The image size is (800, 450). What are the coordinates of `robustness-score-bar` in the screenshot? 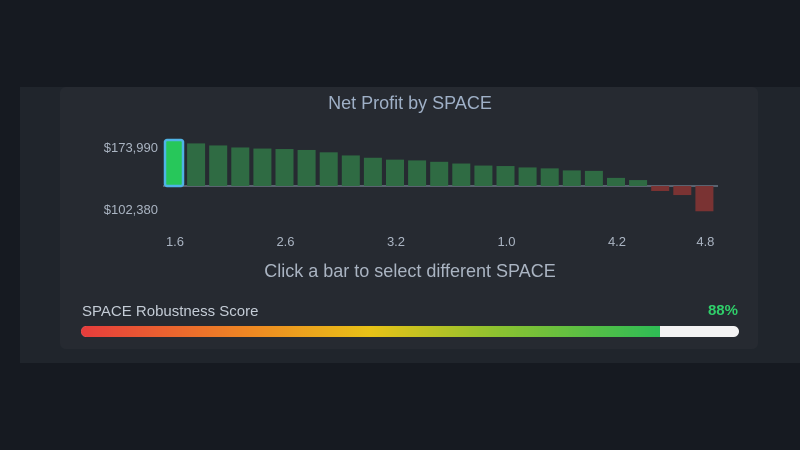 It's located at (410, 331).